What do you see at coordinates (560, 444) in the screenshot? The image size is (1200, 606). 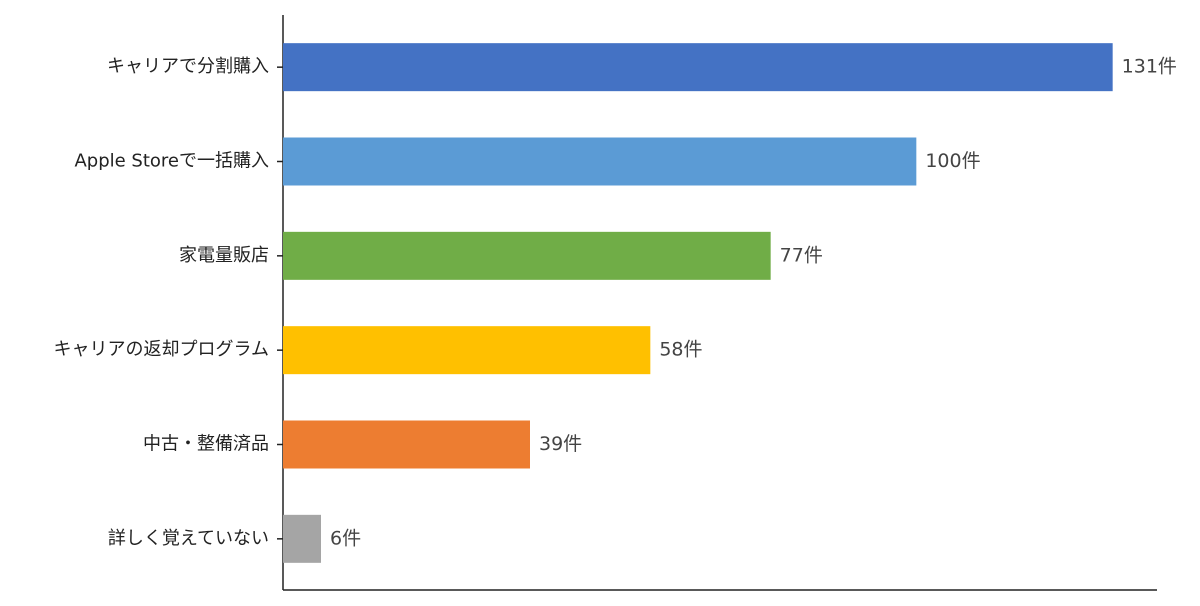 I see `value-label: 39件` at bounding box center [560, 444].